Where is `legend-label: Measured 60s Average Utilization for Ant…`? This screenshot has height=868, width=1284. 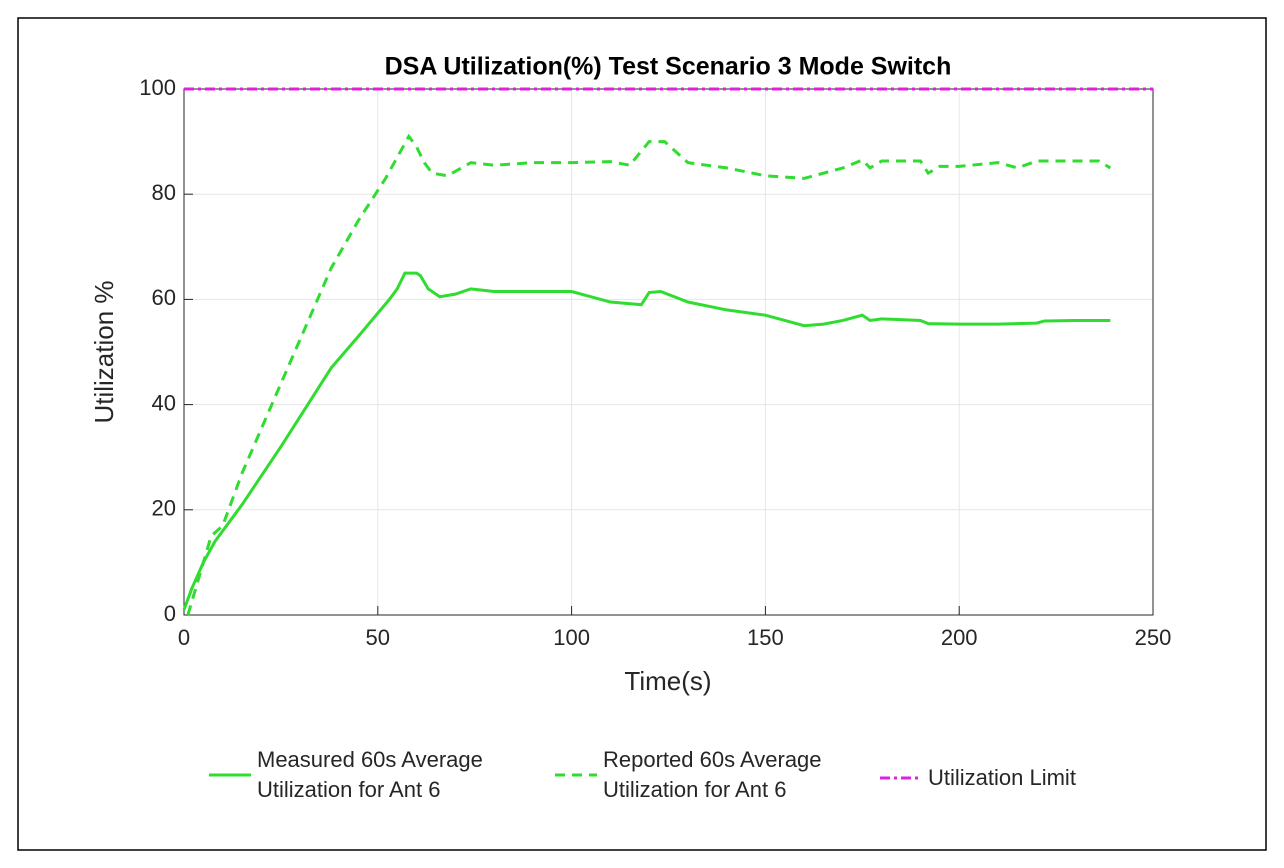
legend-label: Measured 60s Average Utilization for Ant… is located at coordinates (370, 774).